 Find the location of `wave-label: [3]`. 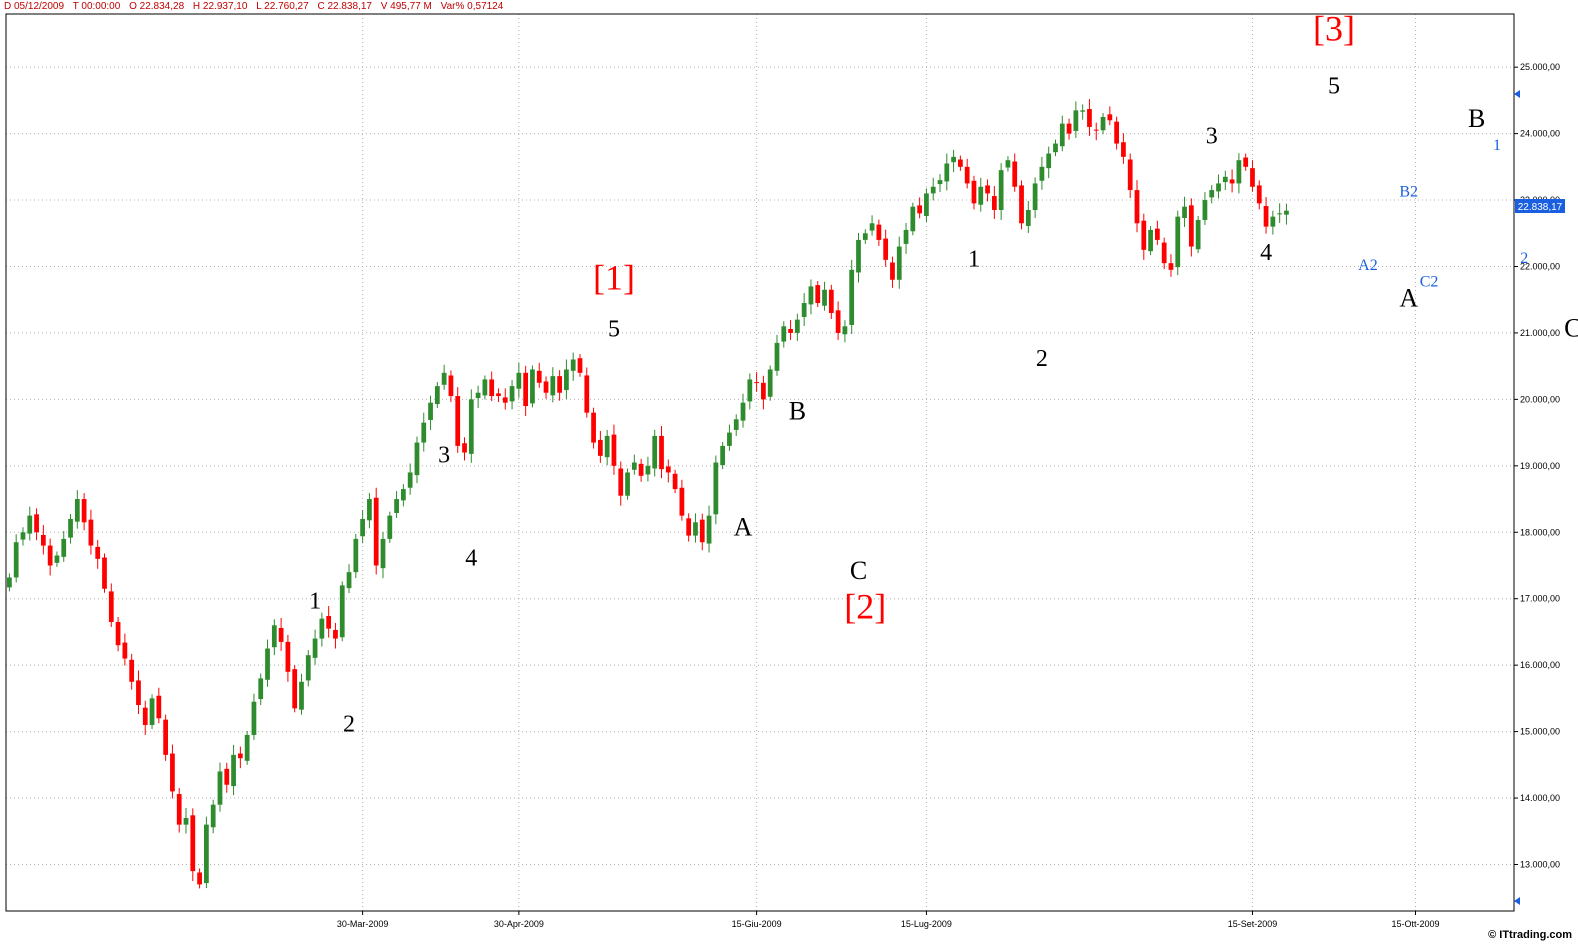

wave-label: [3] is located at coordinates (1334, 29).